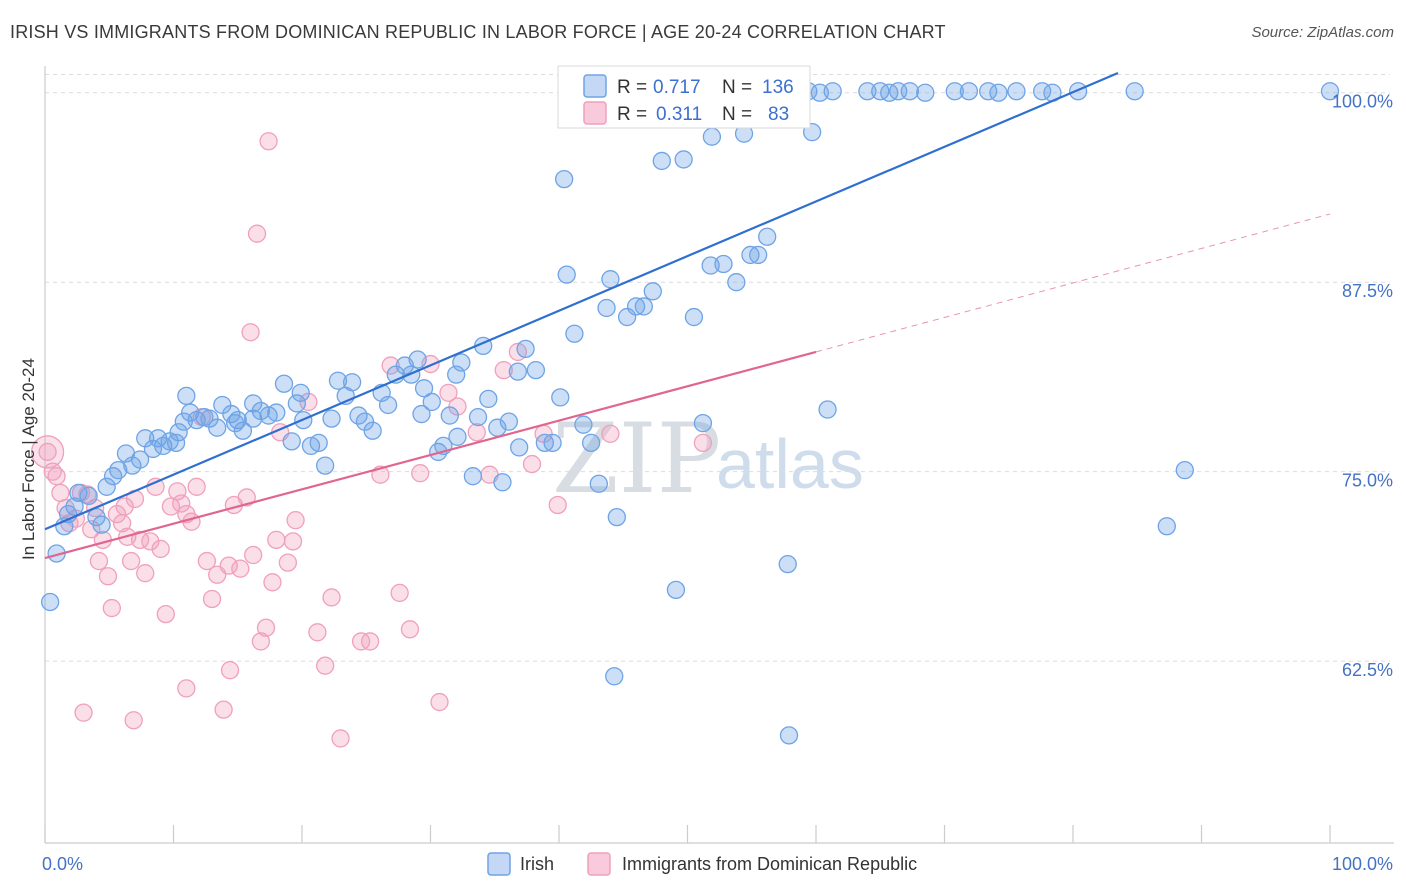 The image size is (1406, 892). What do you see at coordinates (1073, 283) in the screenshot?
I see `dominican-trend-extension` at bounding box center [1073, 283].